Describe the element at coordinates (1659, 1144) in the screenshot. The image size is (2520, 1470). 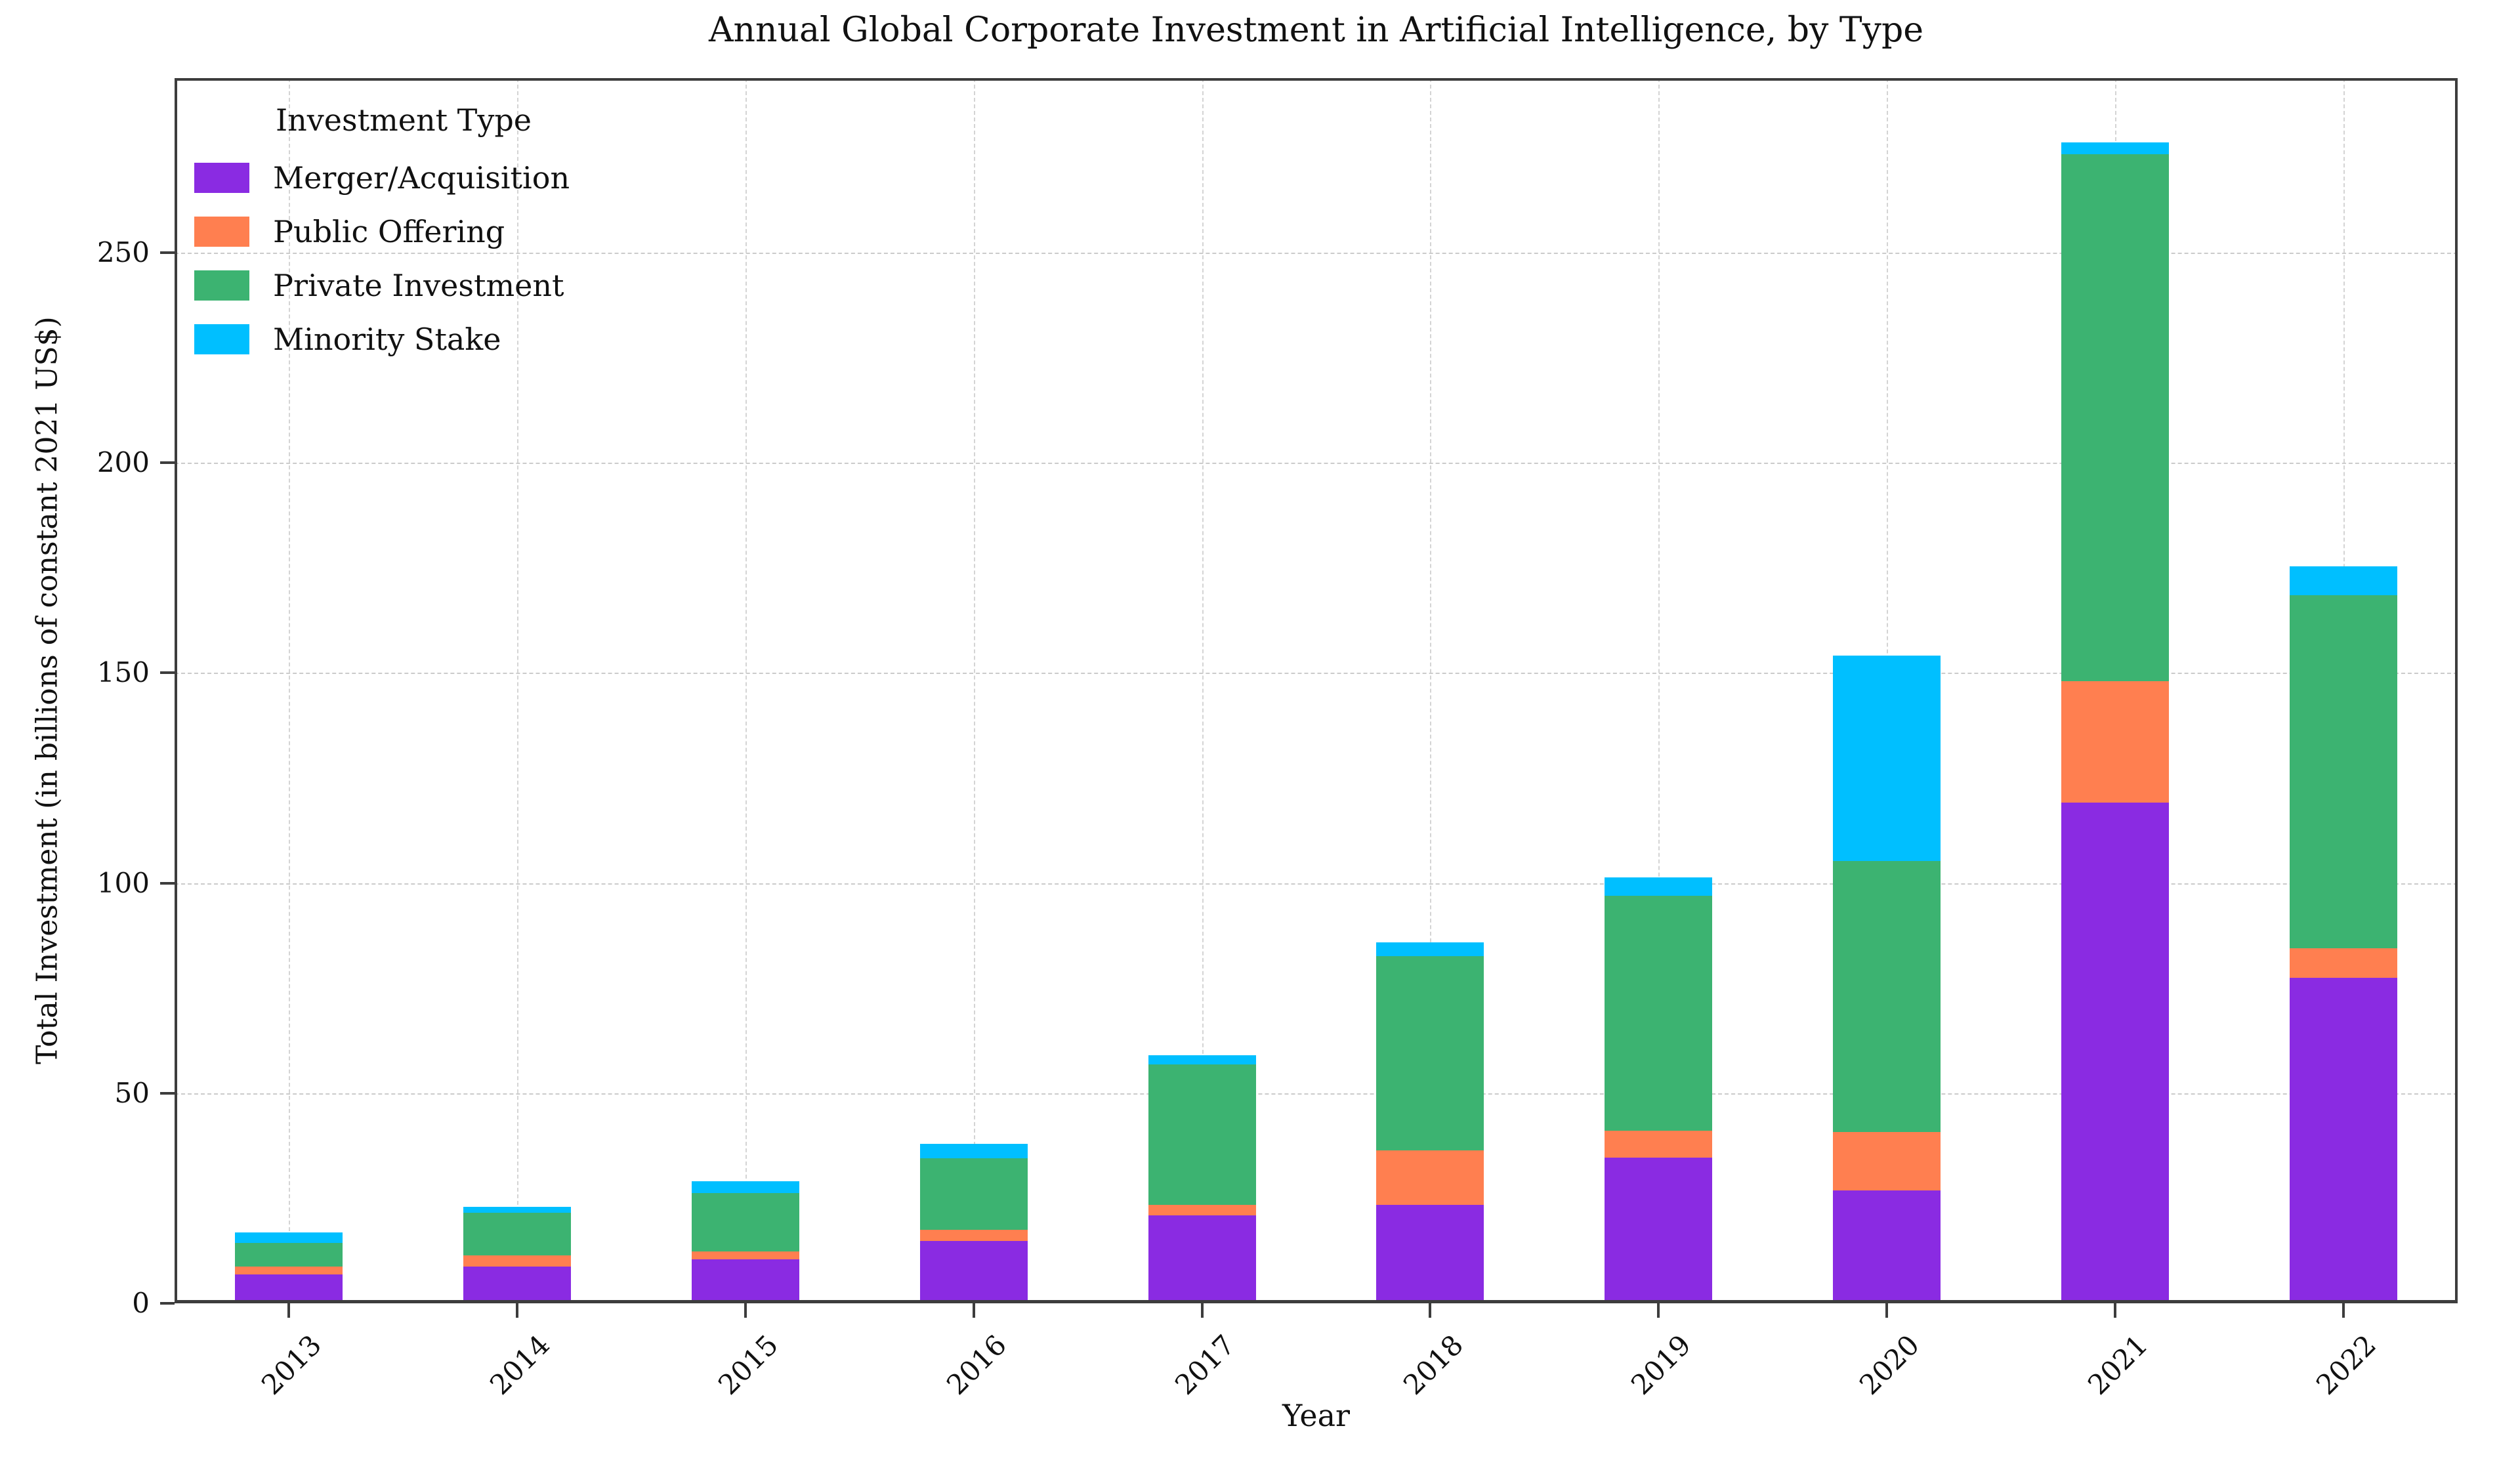
I see `bar-segment-public-offering-2019` at that location.